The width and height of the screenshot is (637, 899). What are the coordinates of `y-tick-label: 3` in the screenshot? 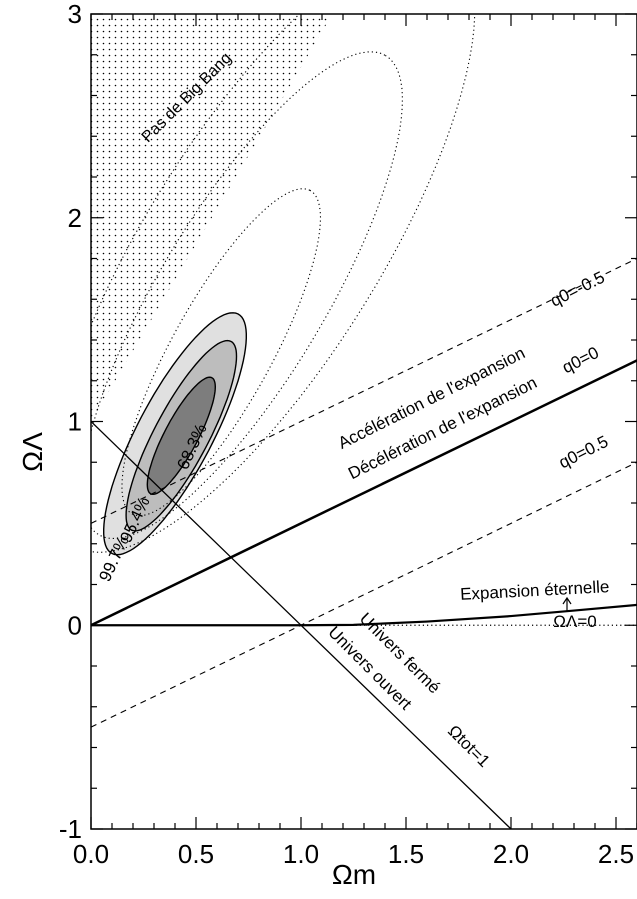 It's located at (75, 14).